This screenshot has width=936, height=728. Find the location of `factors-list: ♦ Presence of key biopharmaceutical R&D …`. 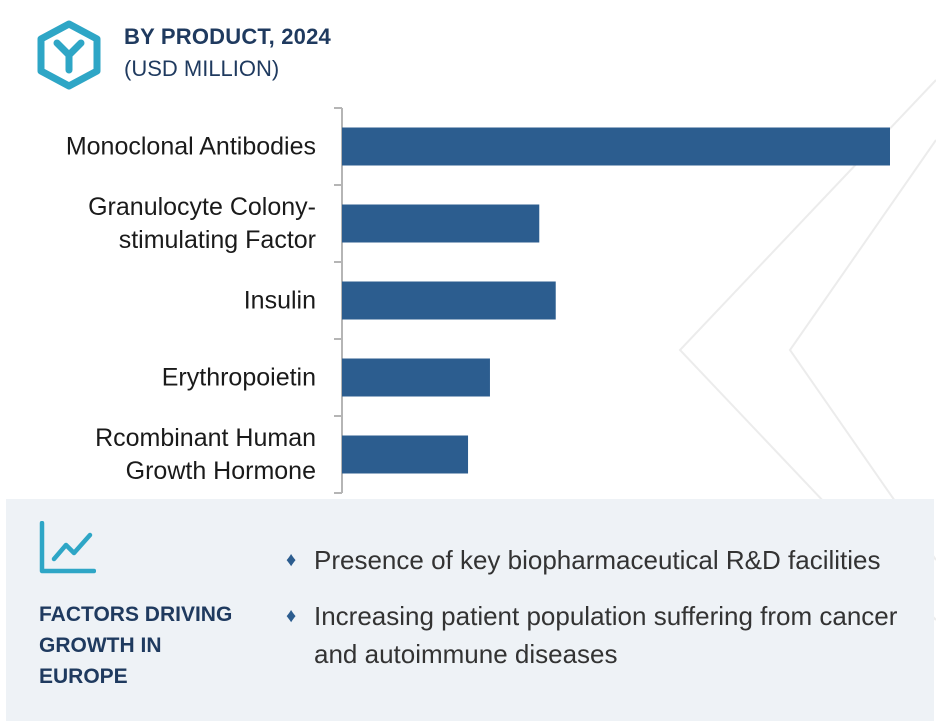

factors-list: ♦ Presence of key biopharmaceutical R&D … is located at coordinates (594, 616).